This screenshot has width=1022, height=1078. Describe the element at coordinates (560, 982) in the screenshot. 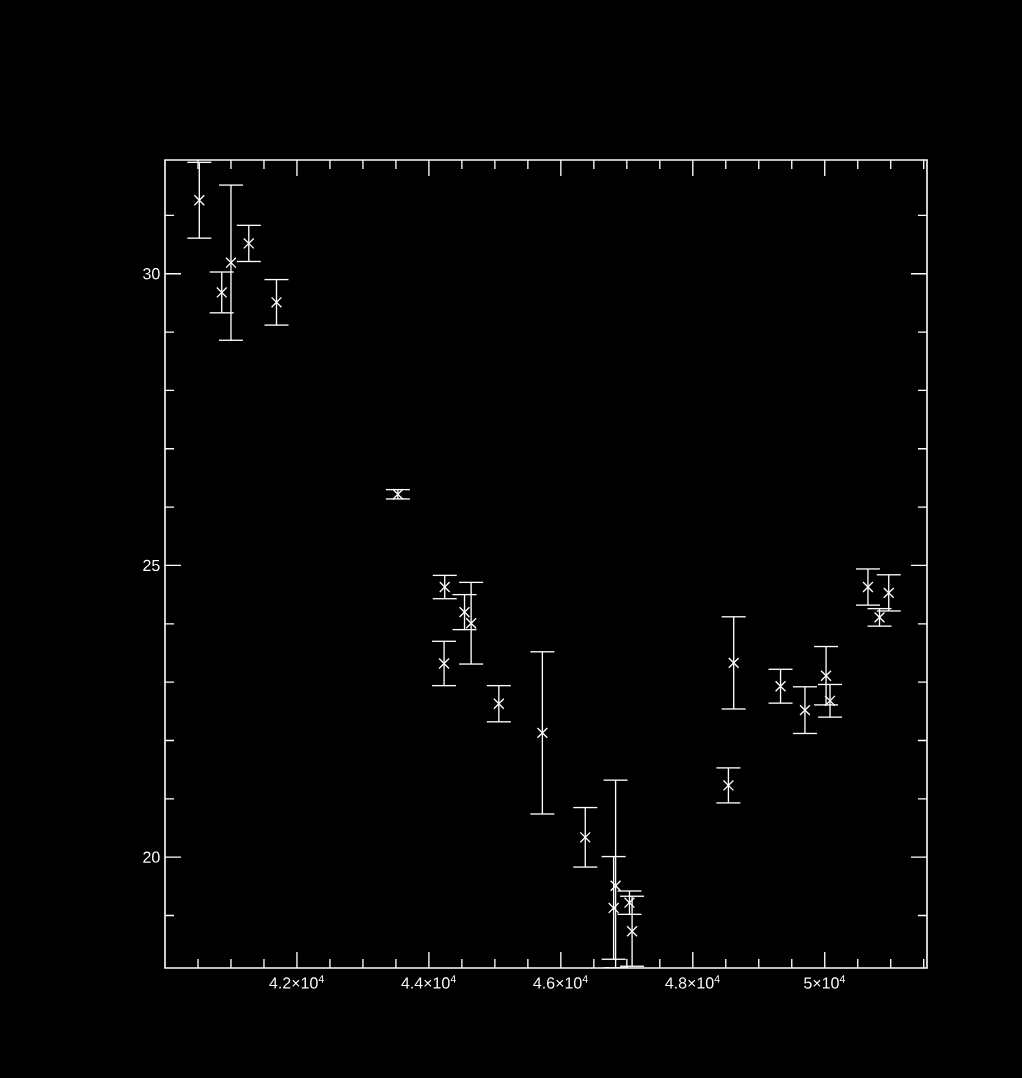

I see `x-tick-label: 4.6×10$^{4}$` at that location.